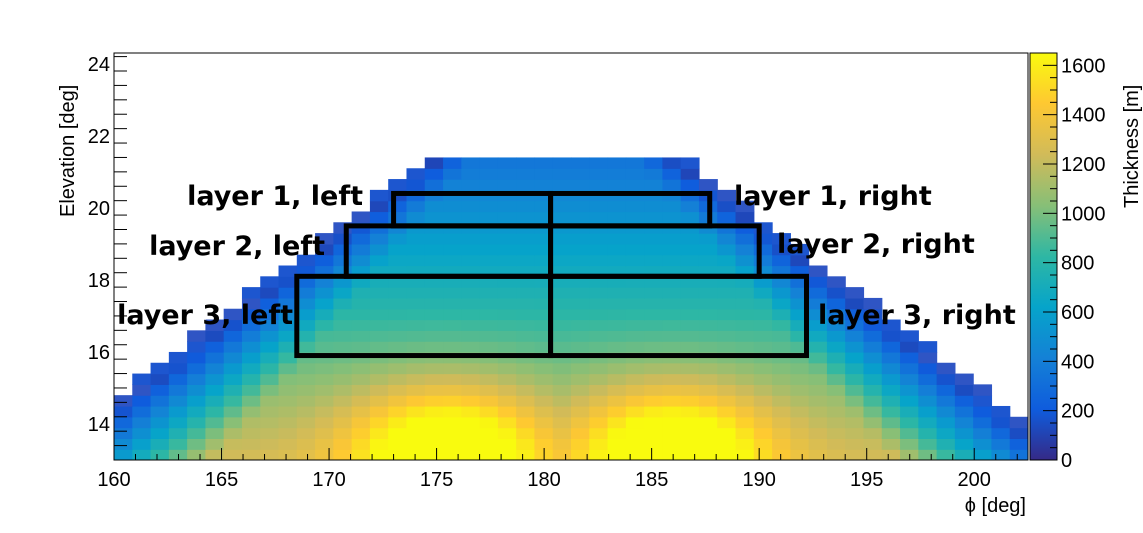 This screenshot has height=533, width=1143. I want to click on y-tick-label: 14, so click(99, 425).